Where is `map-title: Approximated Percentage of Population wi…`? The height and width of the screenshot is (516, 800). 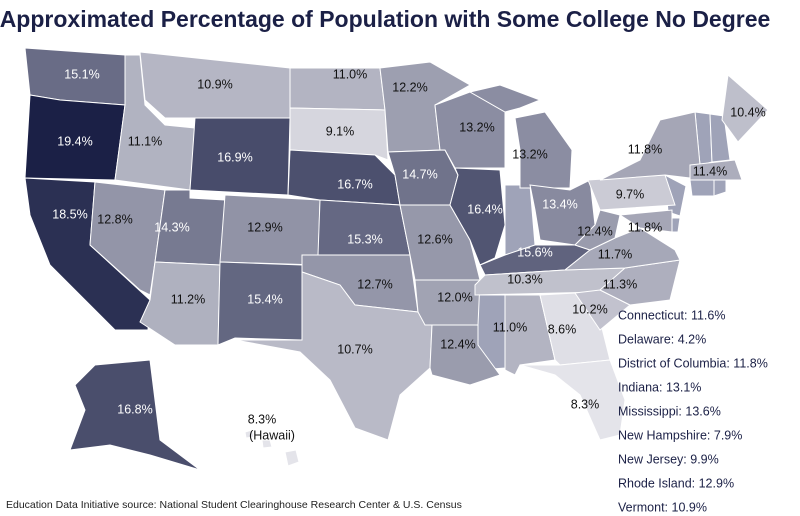
map-title: Approximated Percentage of Population wi… is located at coordinates (385, 19).